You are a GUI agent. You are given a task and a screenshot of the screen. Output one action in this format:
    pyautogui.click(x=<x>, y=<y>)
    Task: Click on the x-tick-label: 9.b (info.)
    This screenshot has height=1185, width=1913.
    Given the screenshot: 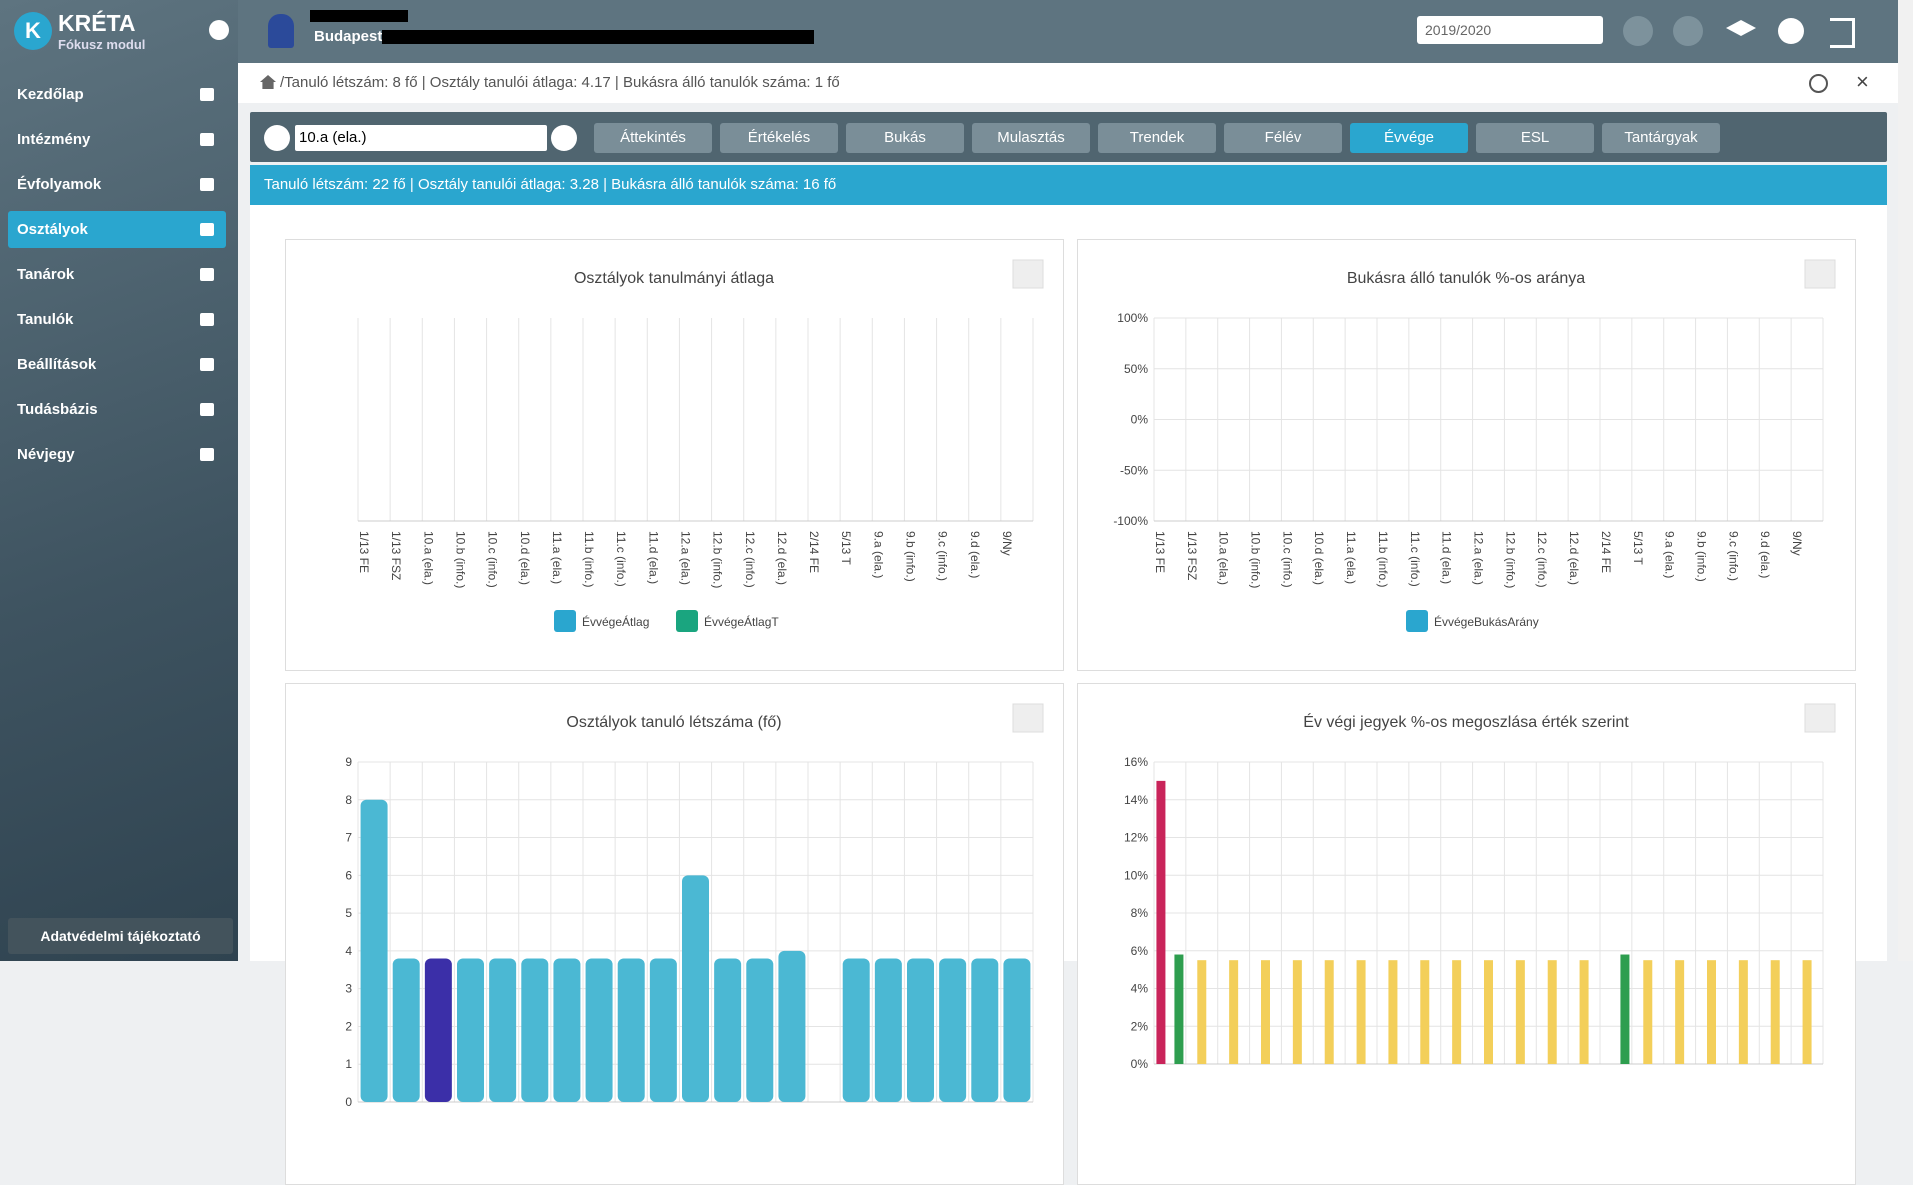 What is the action you would take?
    pyautogui.click(x=1702, y=556)
    